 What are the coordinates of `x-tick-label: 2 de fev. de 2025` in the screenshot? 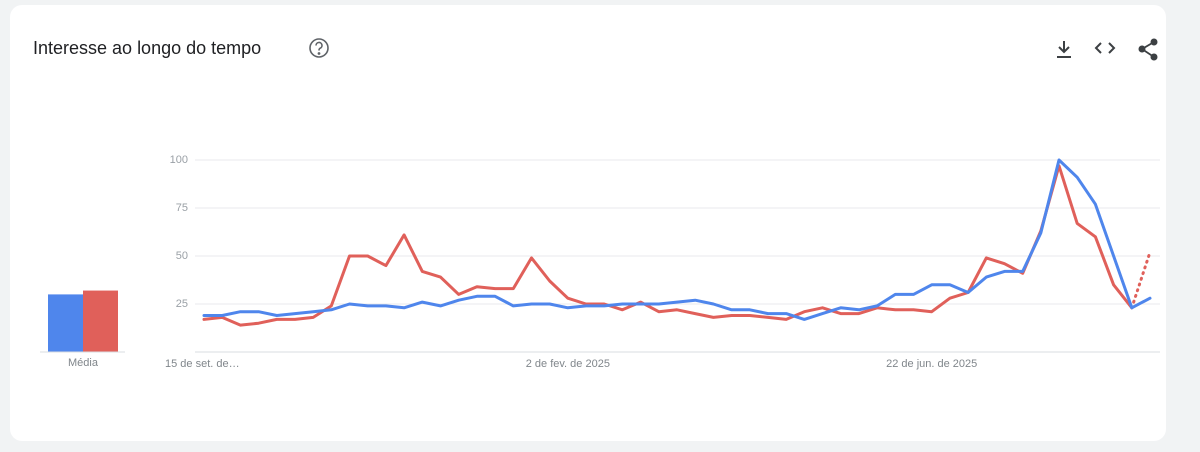 It's located at (568, 364).